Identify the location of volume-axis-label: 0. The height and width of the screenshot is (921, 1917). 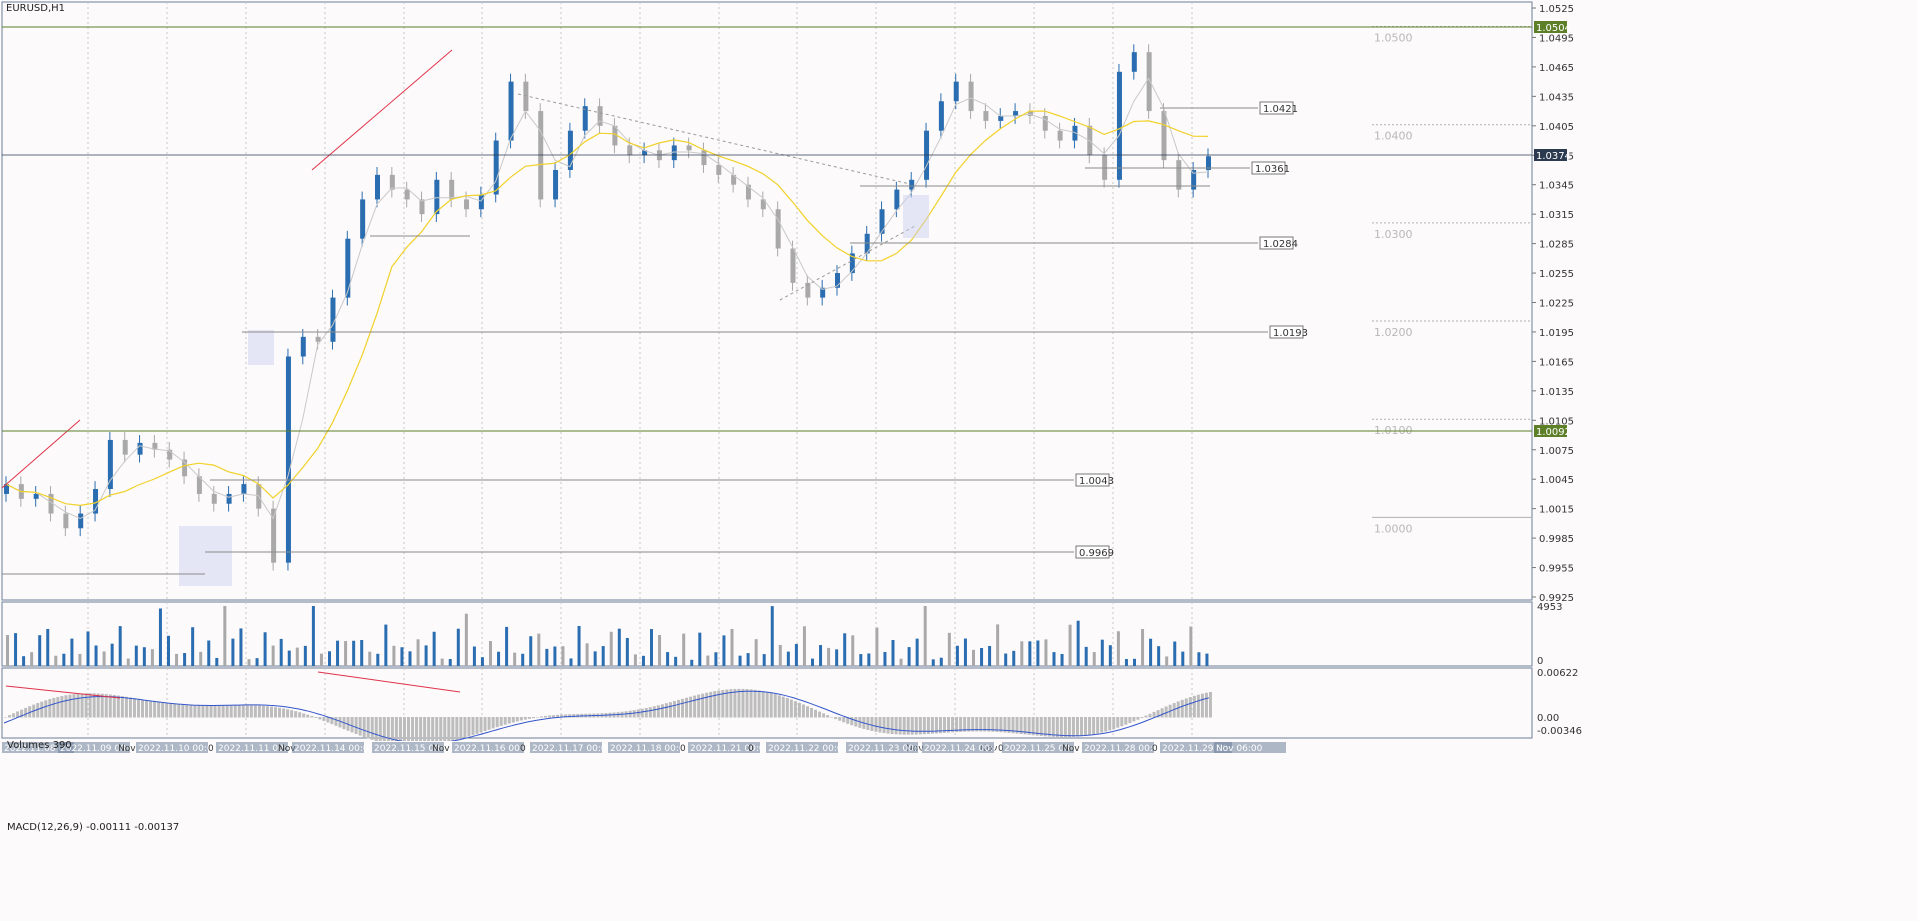
(1540, 661).